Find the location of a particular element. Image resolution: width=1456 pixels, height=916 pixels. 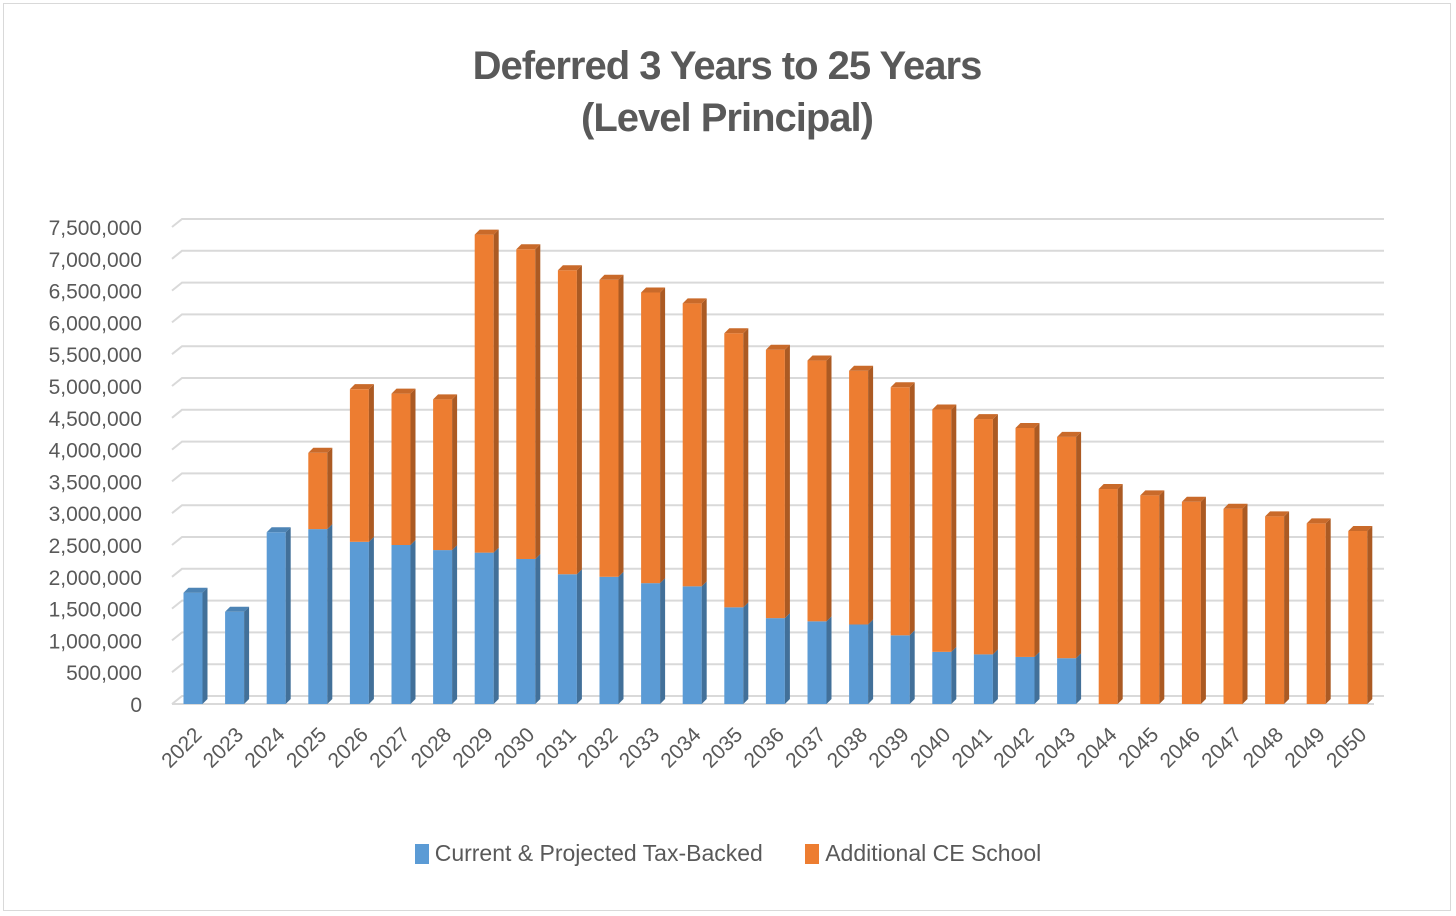

legend-item-ce-school: Additional CE School is located at coordinates (923, 853).